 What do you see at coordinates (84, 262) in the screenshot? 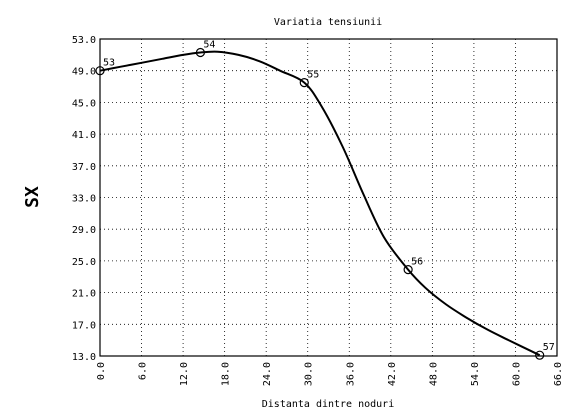
I see `y-tick-label: 25.0` at bounding box center [84, 262].